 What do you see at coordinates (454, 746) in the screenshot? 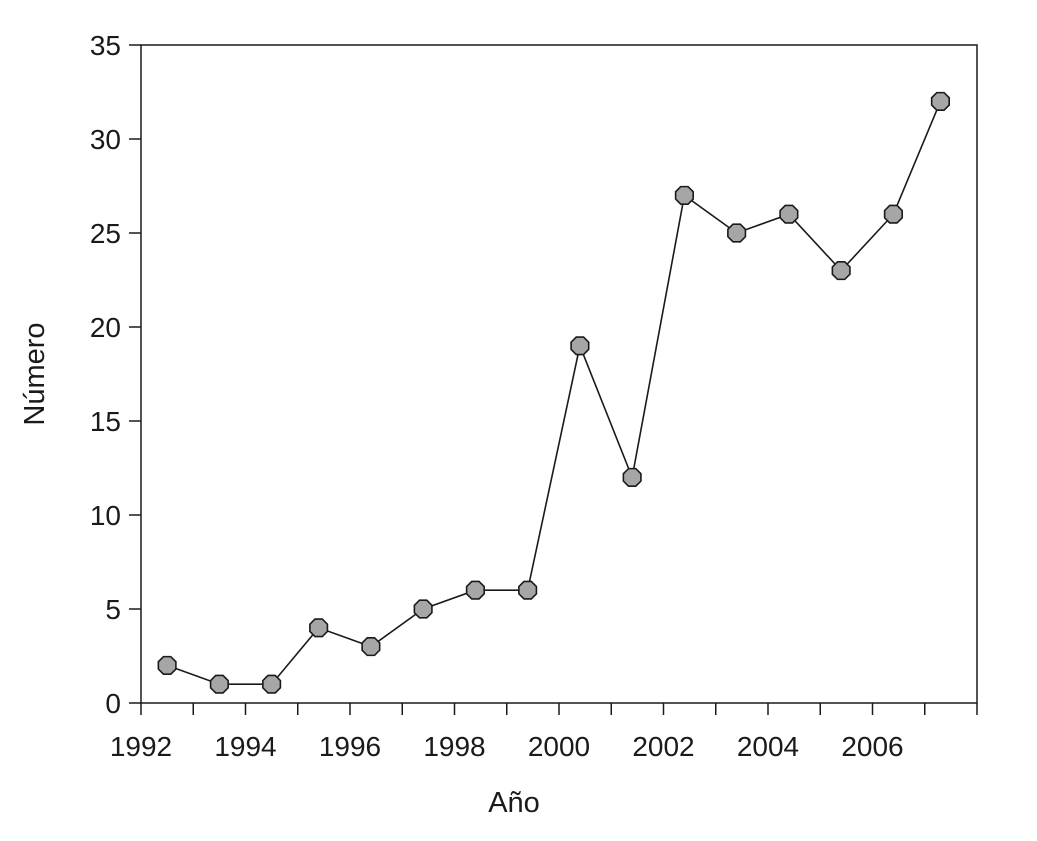
I see `x-tick-label: 1998` at bounding box center [454, 746].